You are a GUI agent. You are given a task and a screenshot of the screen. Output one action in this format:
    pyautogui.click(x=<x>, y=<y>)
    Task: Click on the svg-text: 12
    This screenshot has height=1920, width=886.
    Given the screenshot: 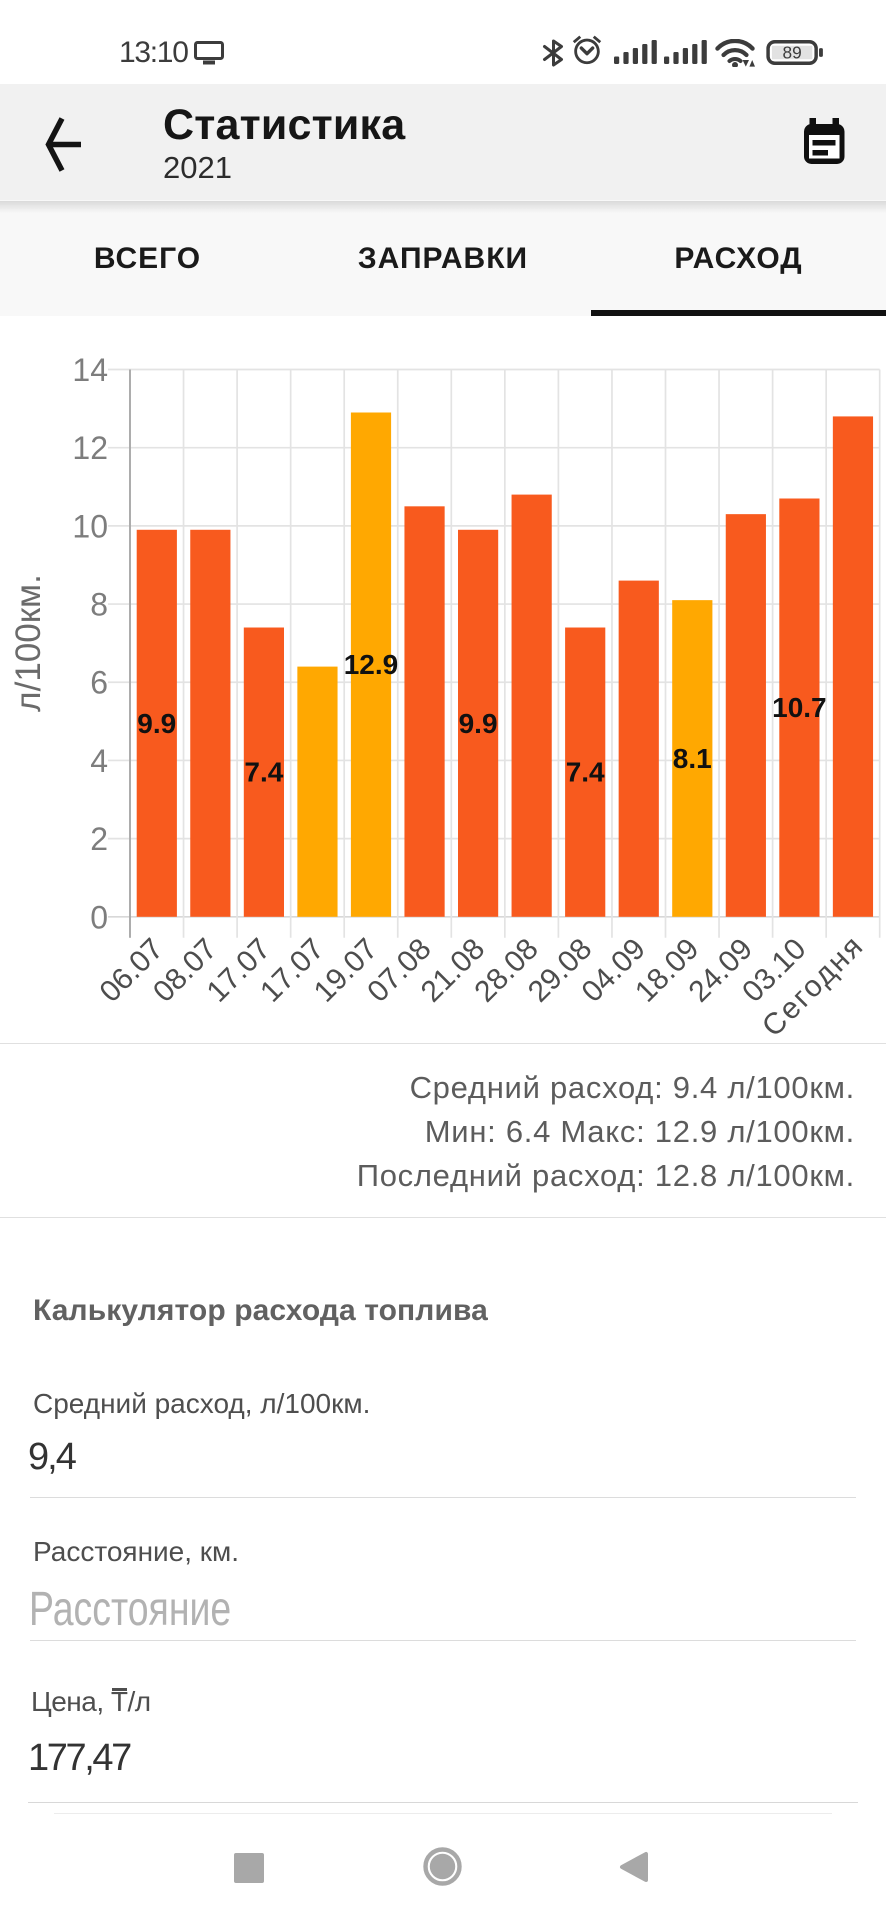 What is the action you would take?
    pyautogui.click(x=90, y=448)
    